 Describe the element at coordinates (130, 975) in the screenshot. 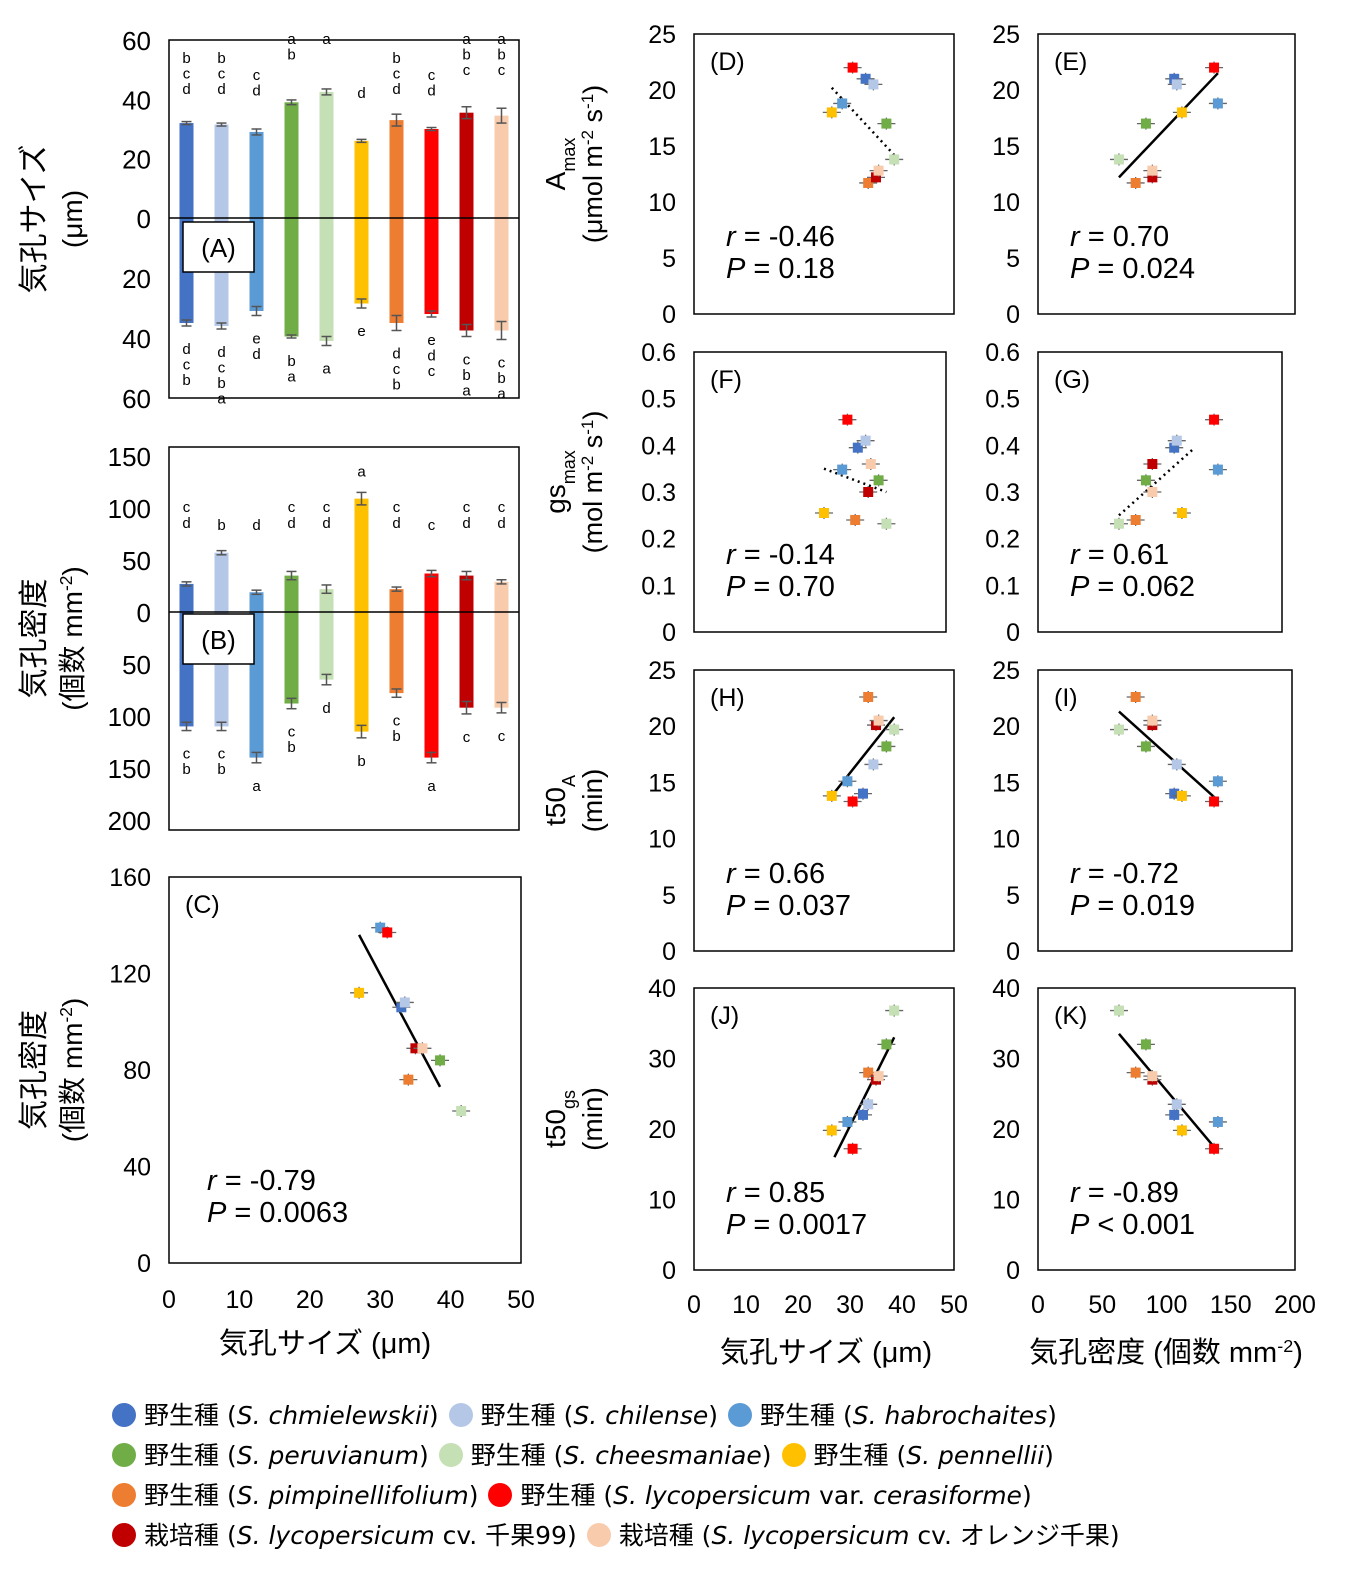

I see `y-tick-label: 120` at that location.